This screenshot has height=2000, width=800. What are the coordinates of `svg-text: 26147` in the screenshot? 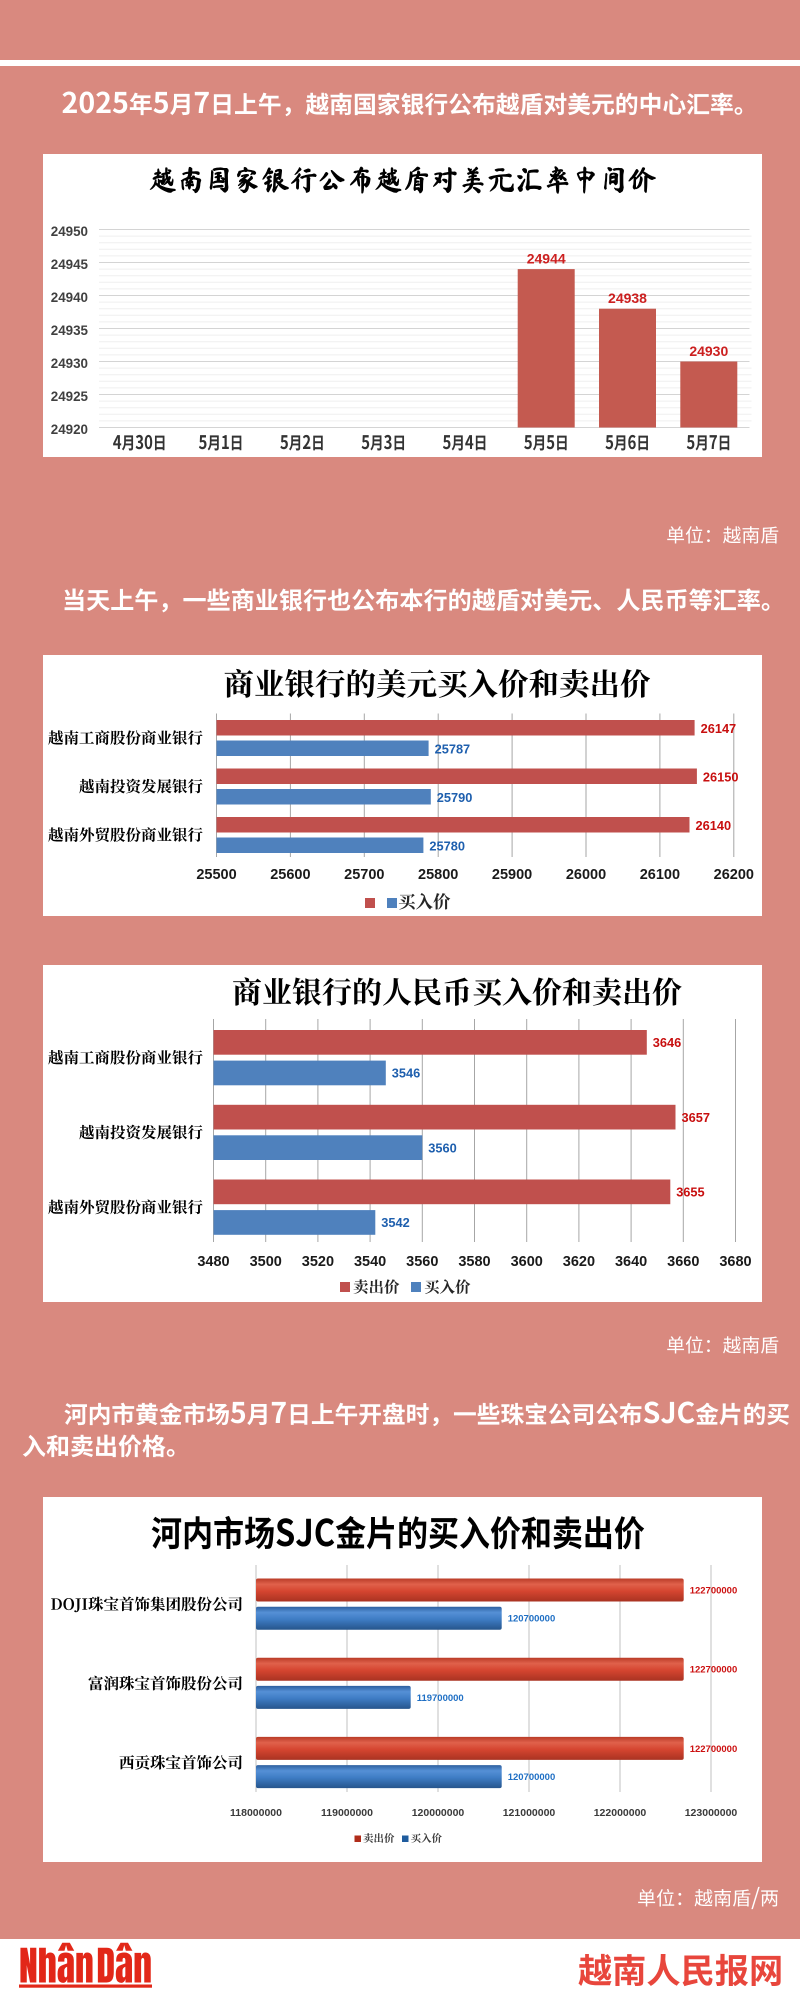 It's located at (719, 728).